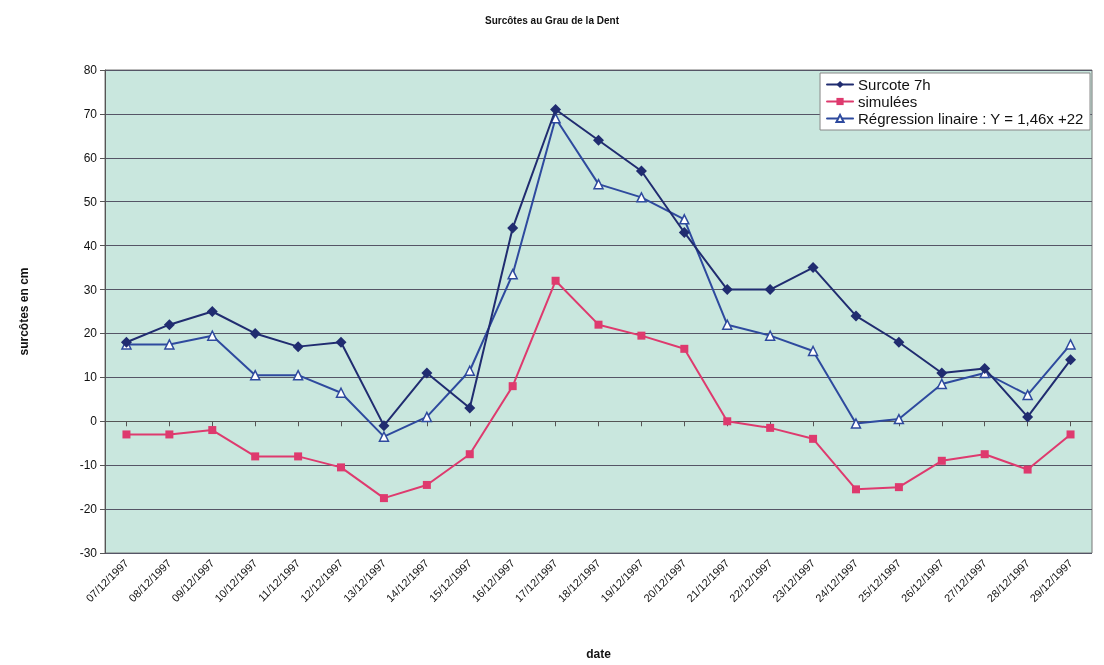 The height and width of the screenshot is (665, 1104). What do you see at coordinates (888, 101) in the screenshot?
I see `legend-label: simulées` at bounding box center [888, 101].